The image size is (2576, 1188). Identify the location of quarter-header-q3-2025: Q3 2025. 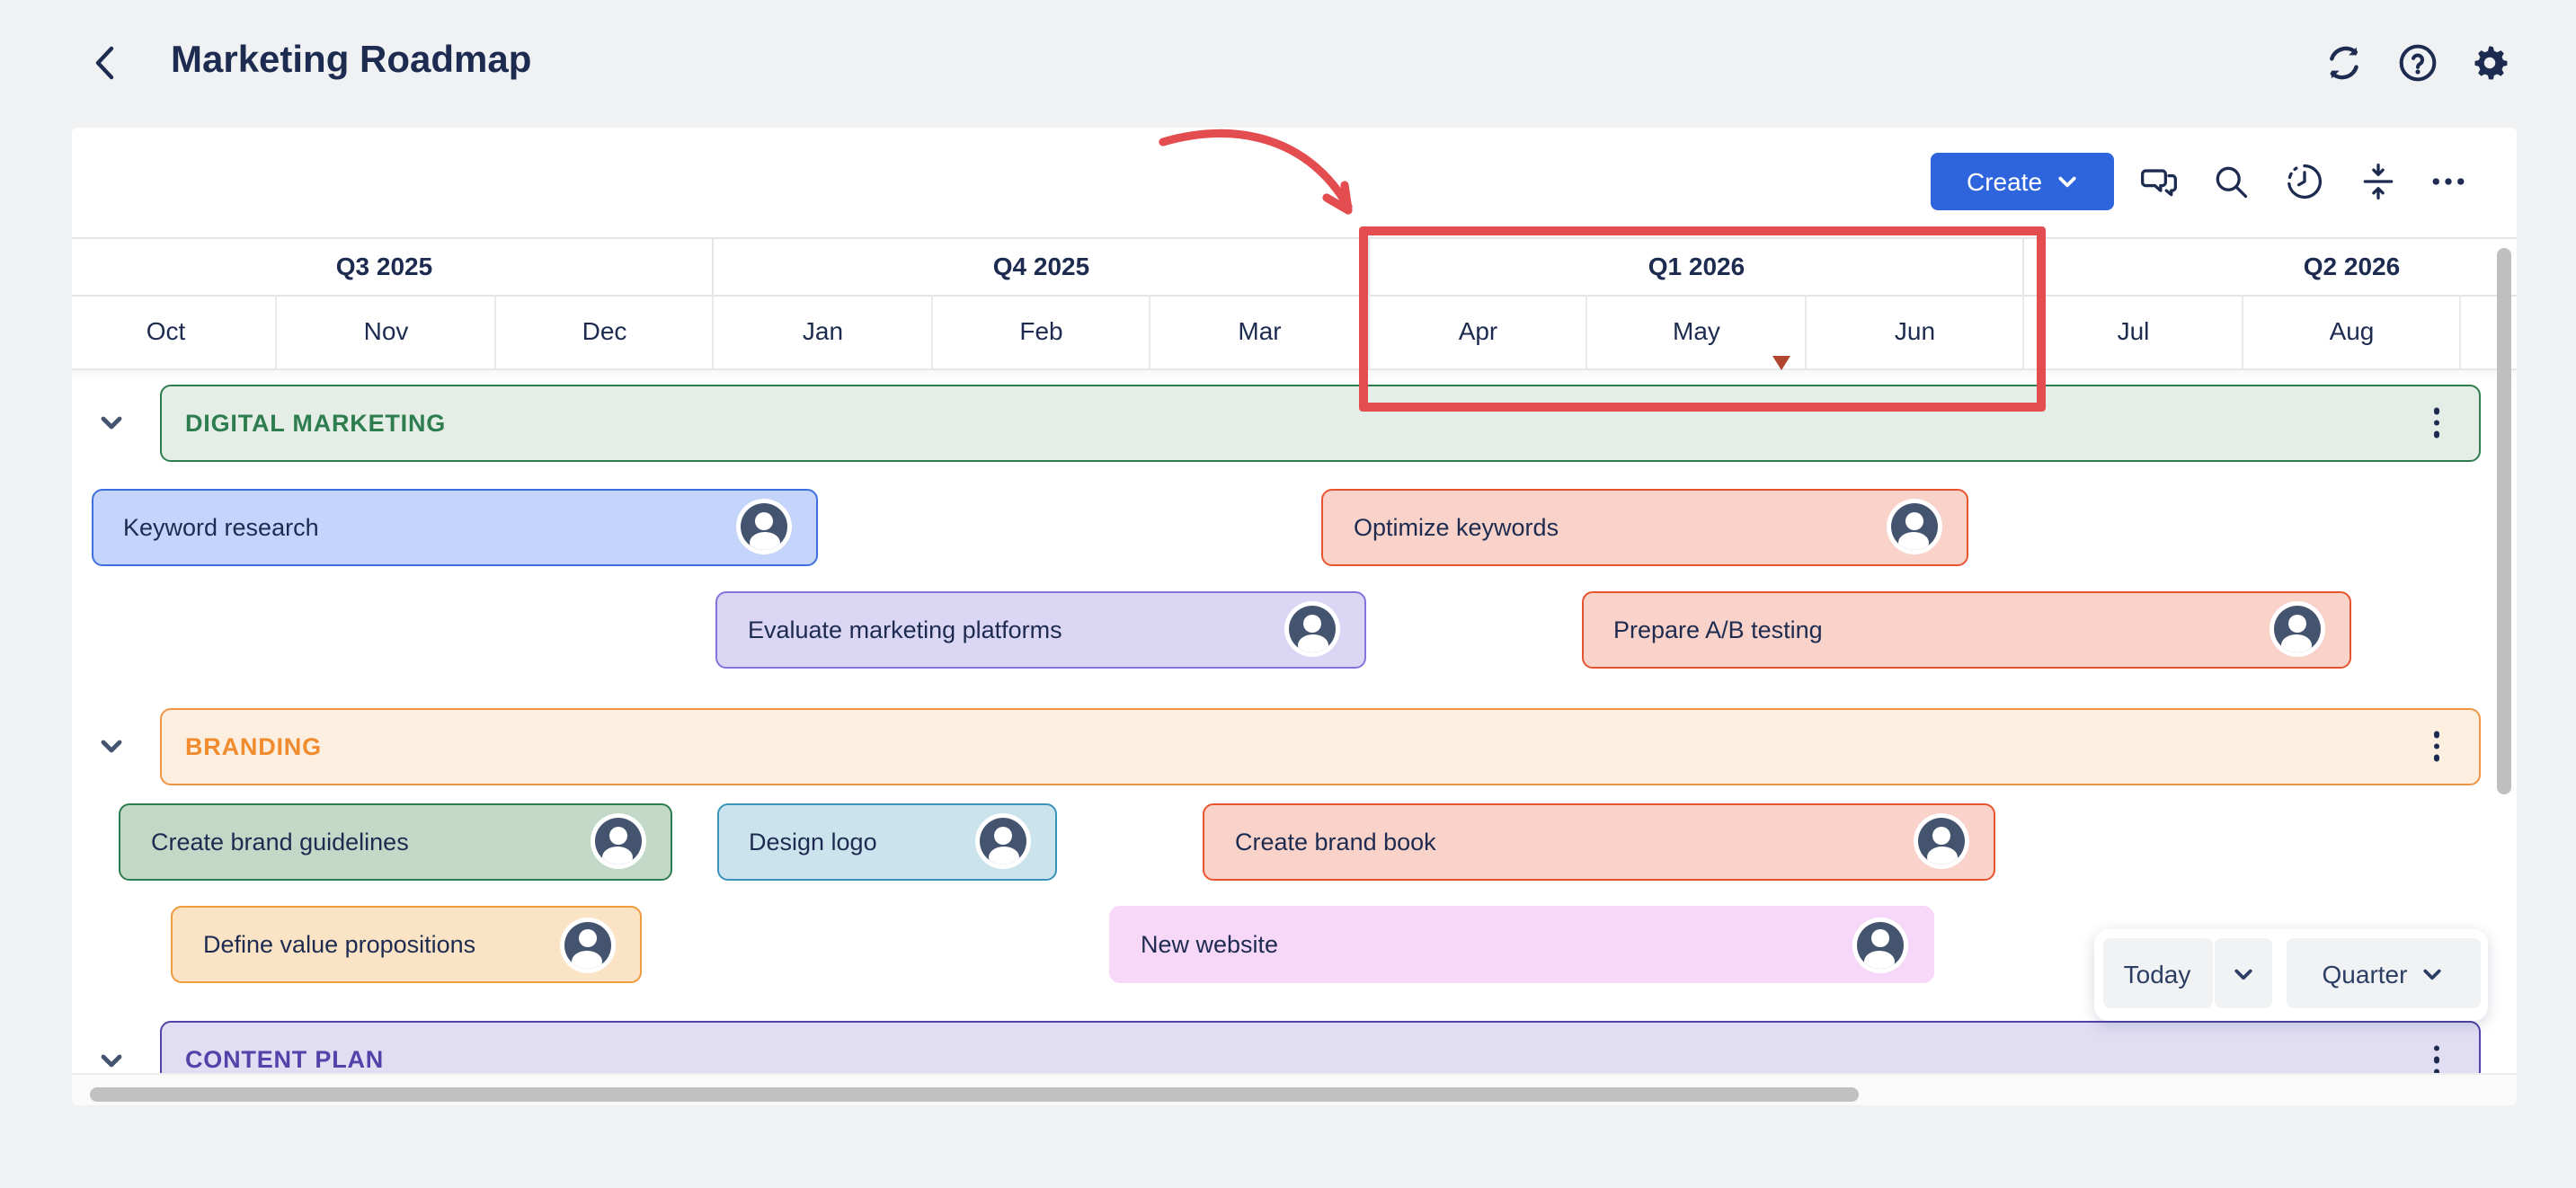
(392, 265).